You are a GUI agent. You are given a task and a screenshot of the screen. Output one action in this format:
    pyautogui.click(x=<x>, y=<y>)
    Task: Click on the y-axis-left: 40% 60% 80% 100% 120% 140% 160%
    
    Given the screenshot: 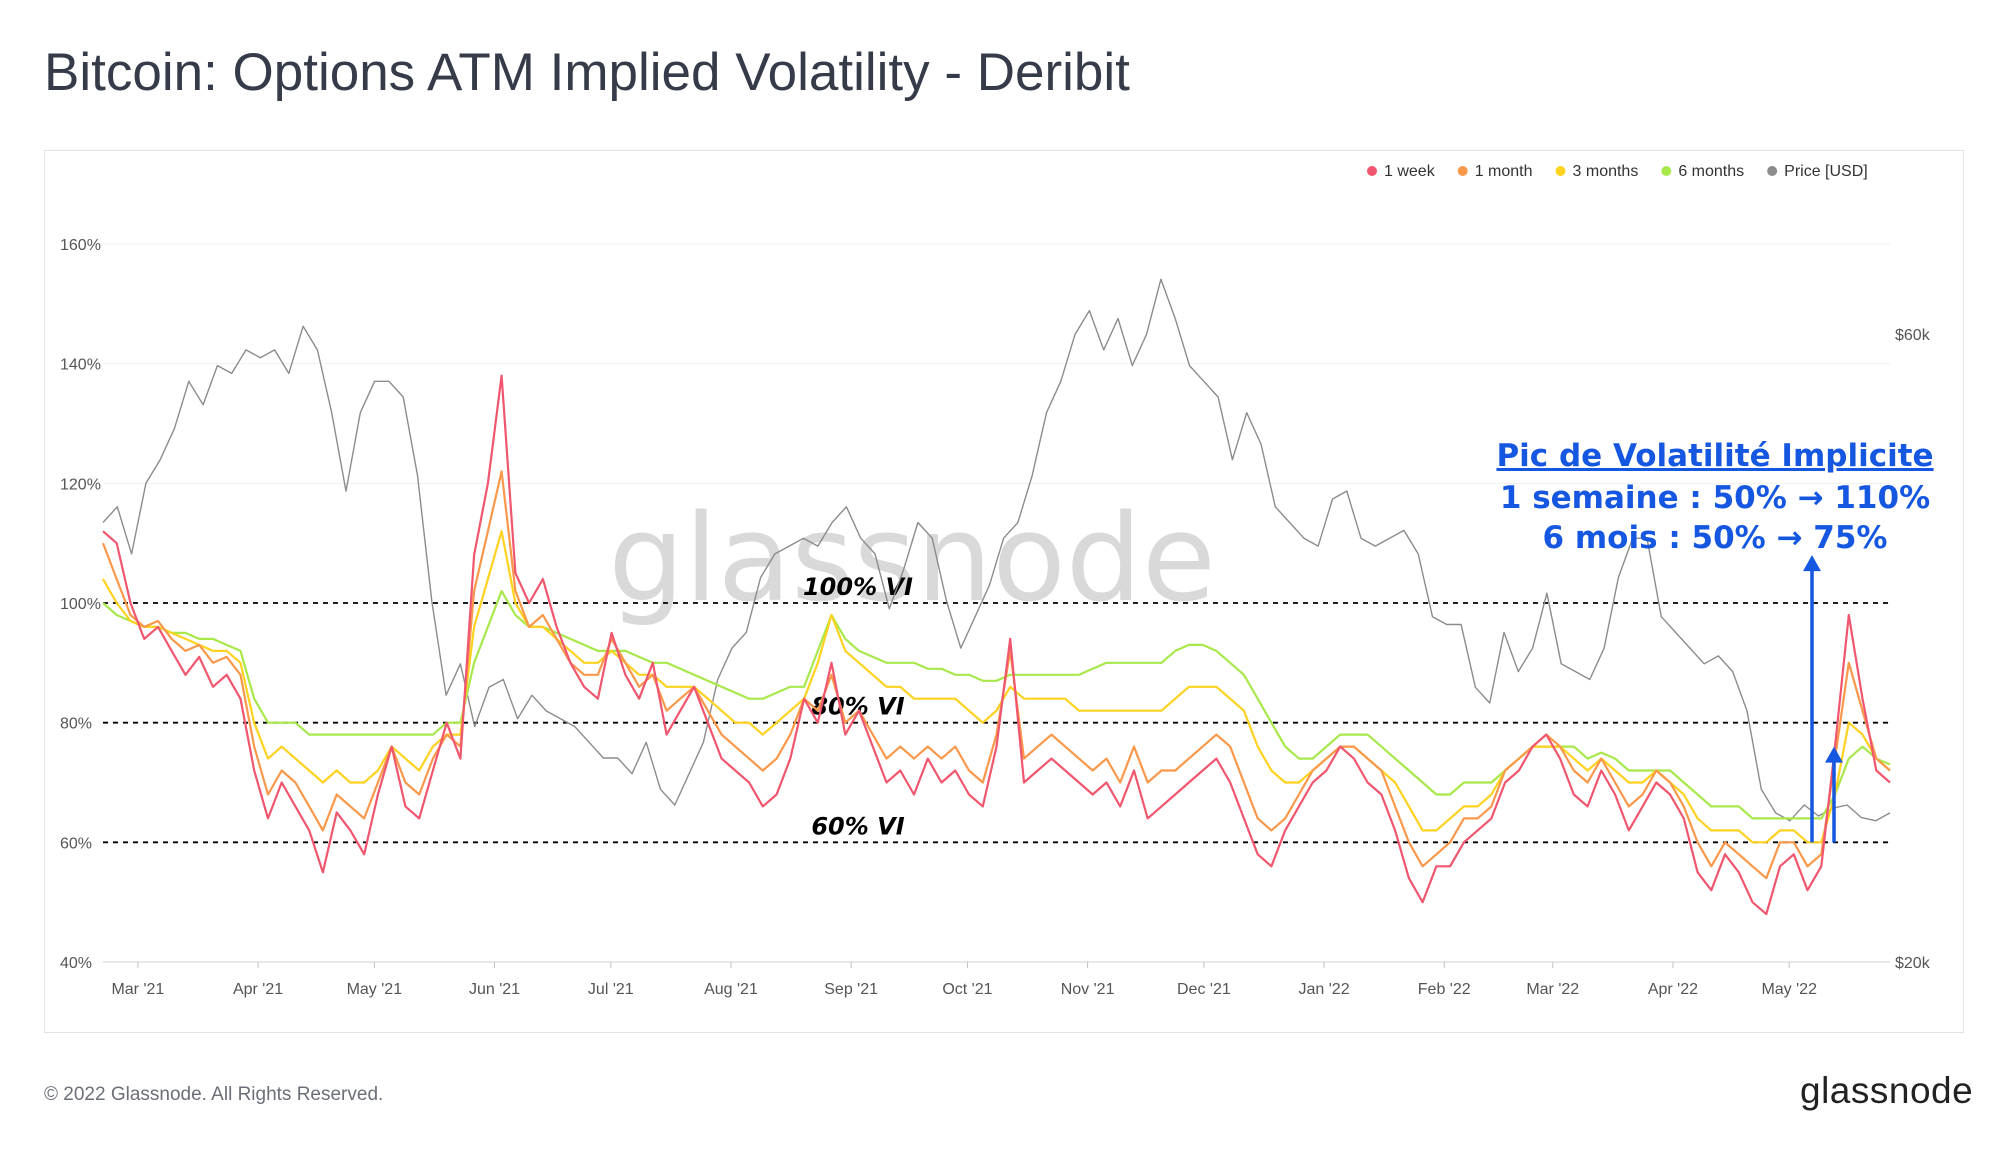 What is the action you would take?
    pyautogui.click(x=80, y=604)
    